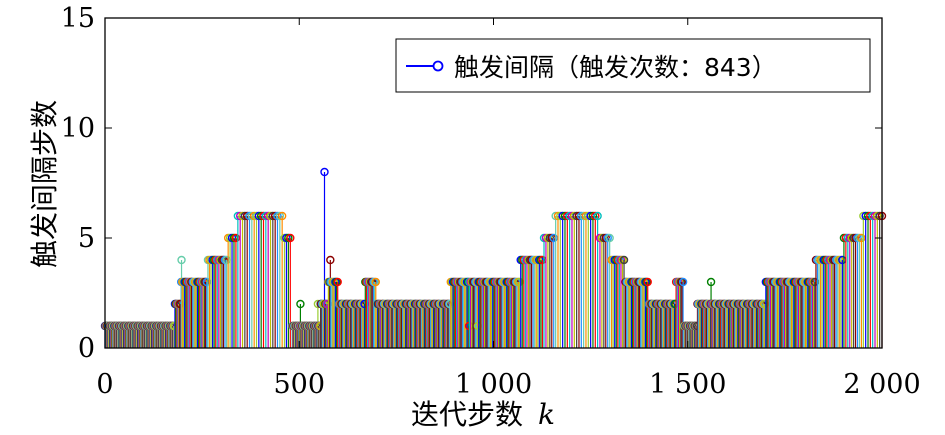  I want to click on legend-label: 触发间隔（触发次数：843）, so click(615, 67).